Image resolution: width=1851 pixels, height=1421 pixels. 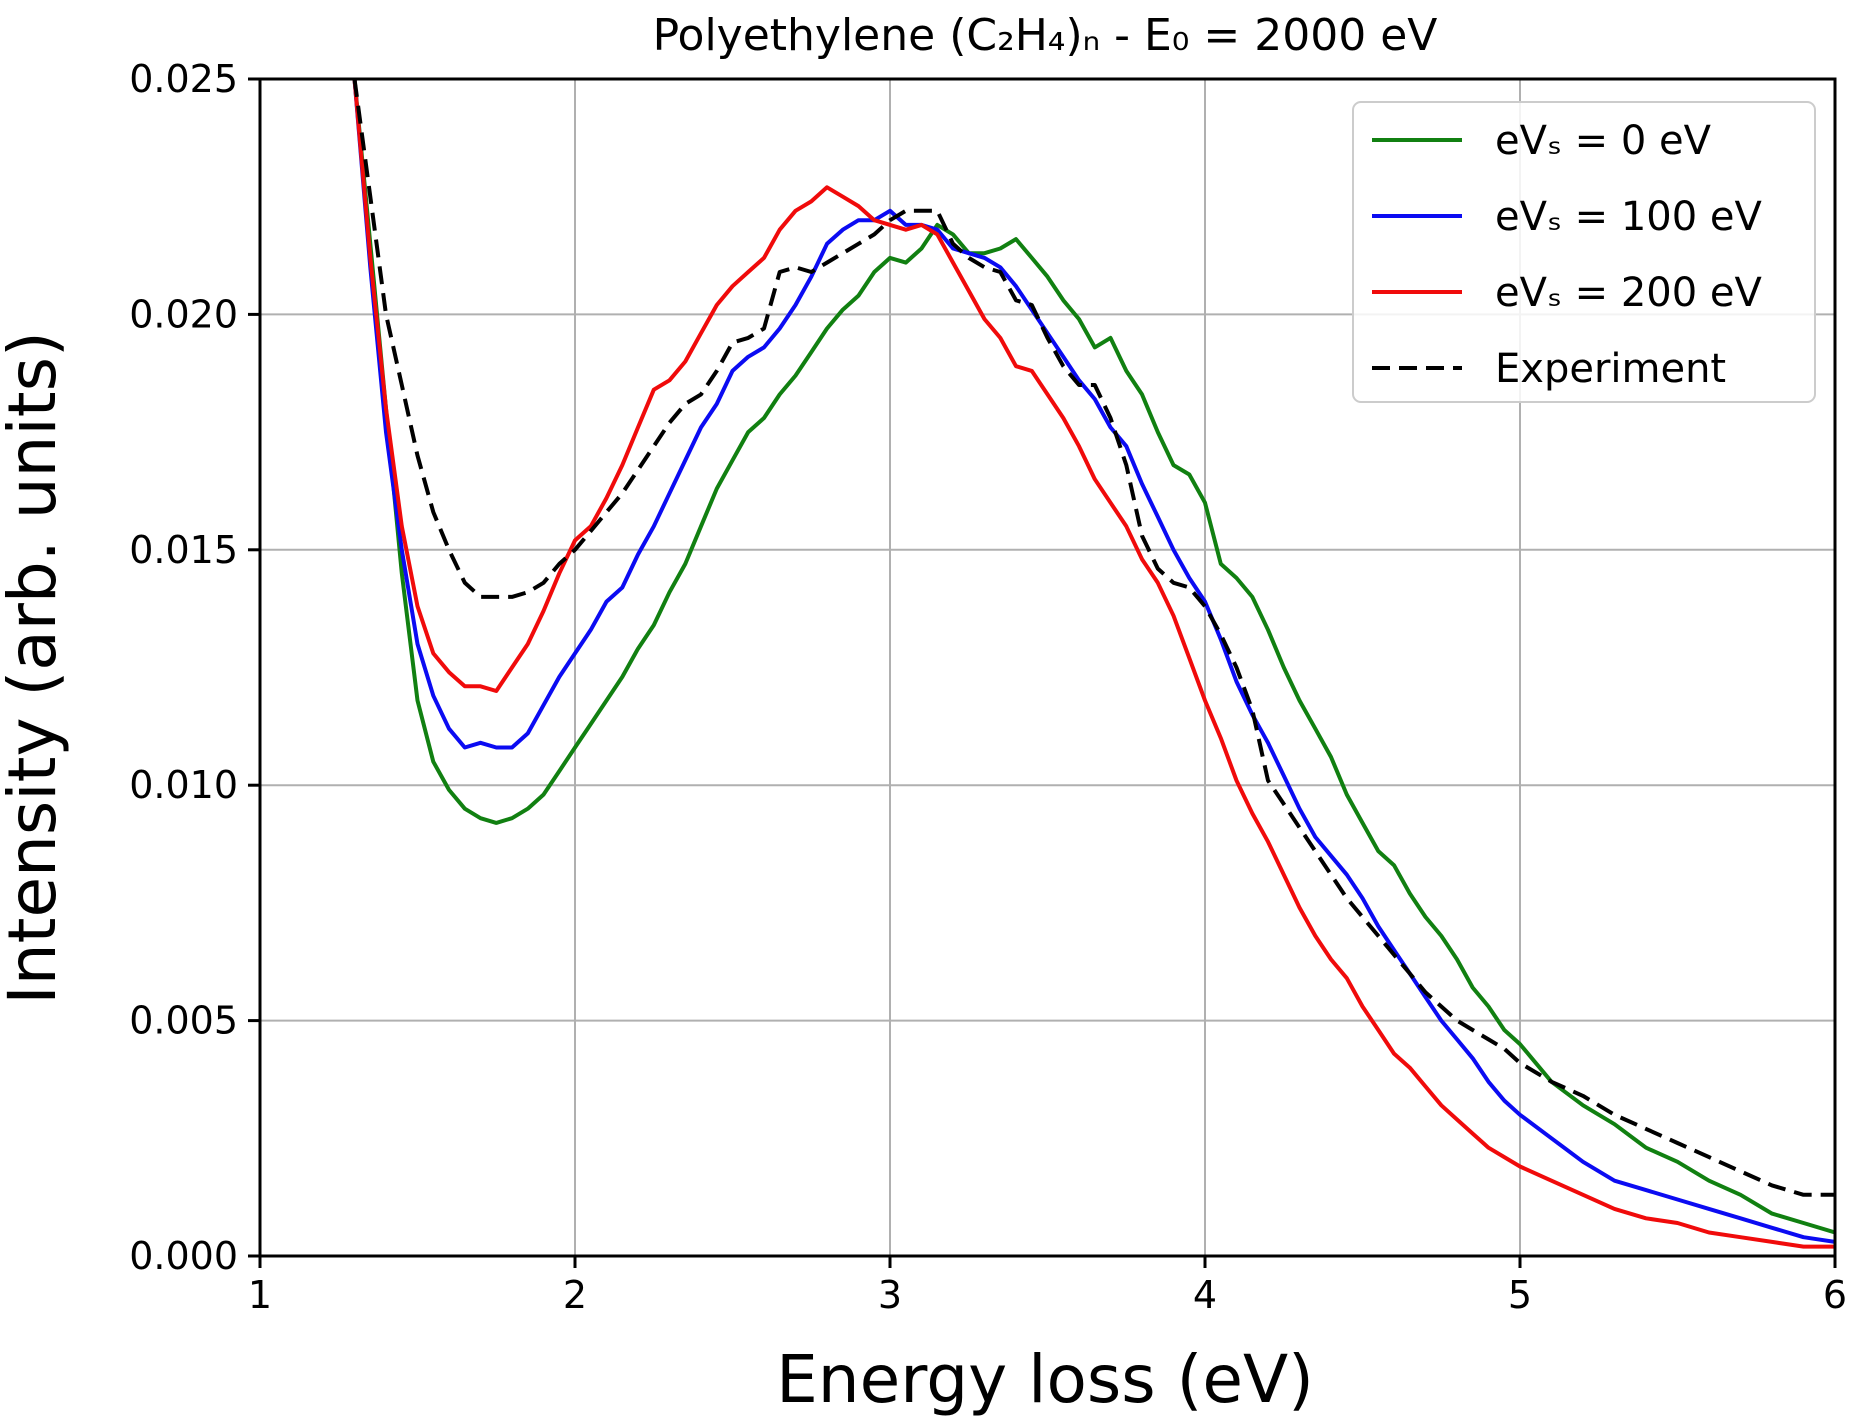 I want to click on x-tick-label: 1, so click(x=260, y=1295).